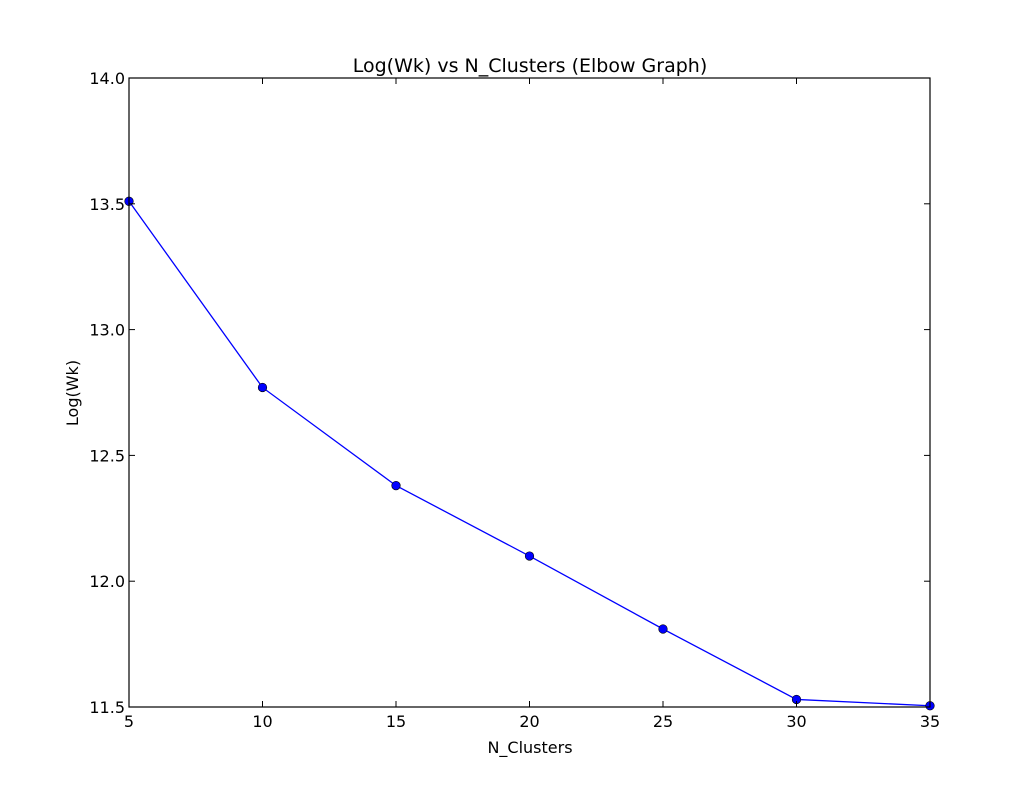 The image size is (1033, 786). What do you see at coordinates (663, 721) in the screenshot?
I see `x-tick-label: 25` at bounding box center [663, 721].